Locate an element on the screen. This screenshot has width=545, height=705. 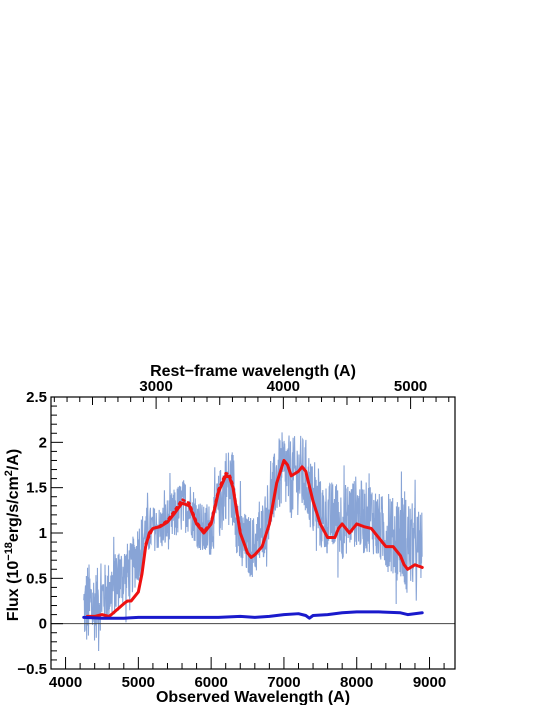
model-dotted-line is located at coordinates (193, 508).